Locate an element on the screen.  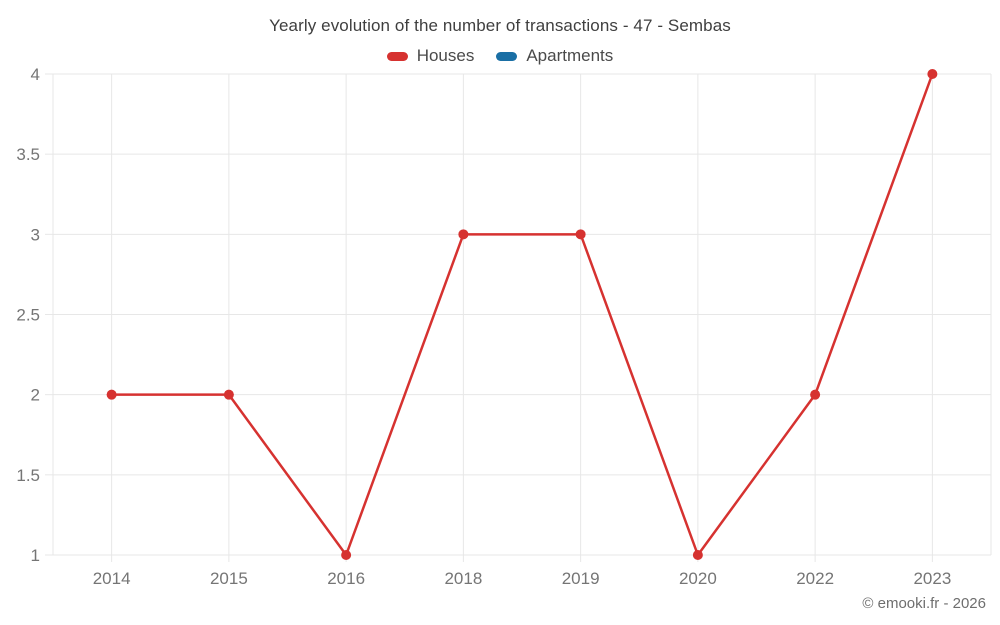
x-axis-tick-label: 2014 is located at coordinates (112, 578).